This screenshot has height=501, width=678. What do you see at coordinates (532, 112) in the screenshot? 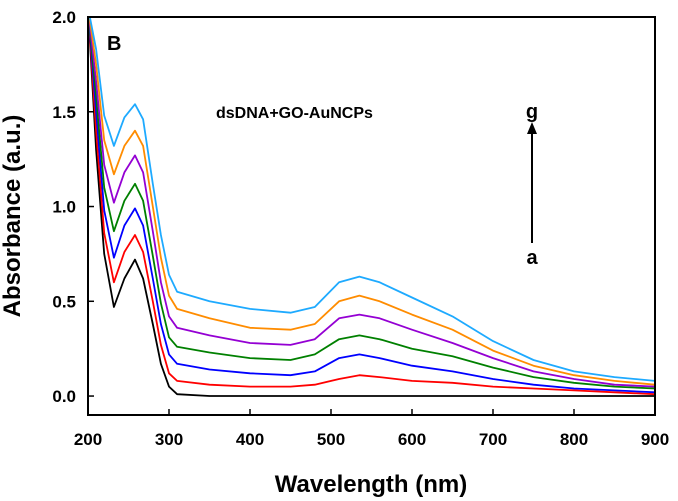
I see `arrow-end-label: g` at bounding box center [532, 112].